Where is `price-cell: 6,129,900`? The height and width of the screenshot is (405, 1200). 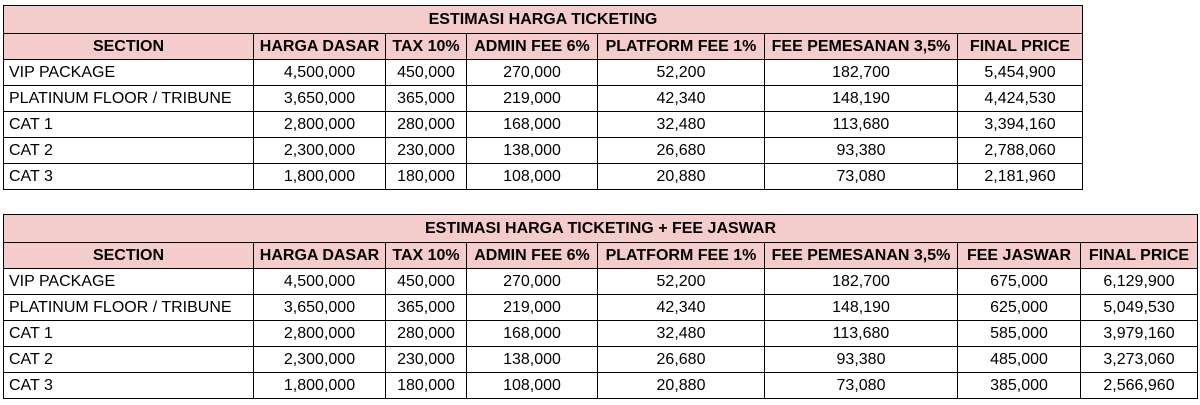 price-cell: 6,129,900 is located at coordinates (1139, 281).